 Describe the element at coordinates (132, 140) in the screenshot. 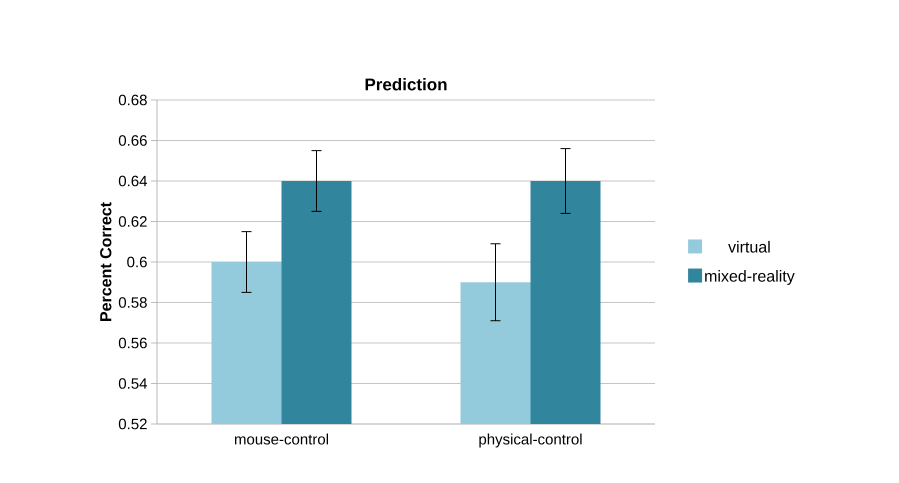

I see `y-tick-label: 0.66` at that location.